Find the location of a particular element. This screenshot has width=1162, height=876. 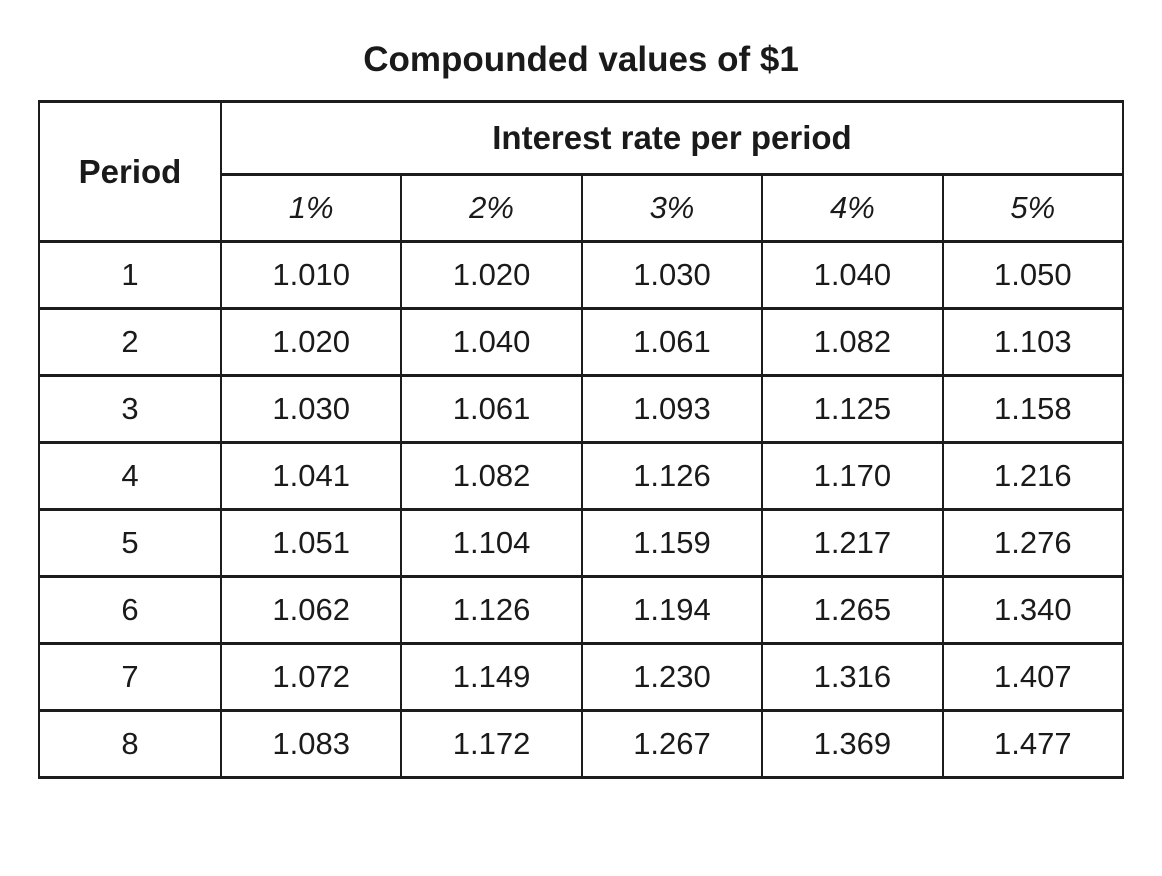

period-cell: 7 is located at coordinates (130, 677).